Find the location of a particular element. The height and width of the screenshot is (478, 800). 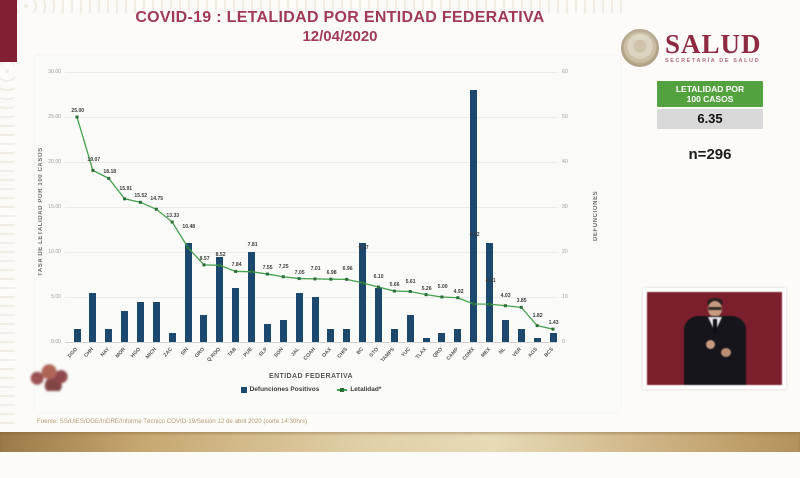

letalidad-value-label: 5.61 is located at coordinates (410, 281).